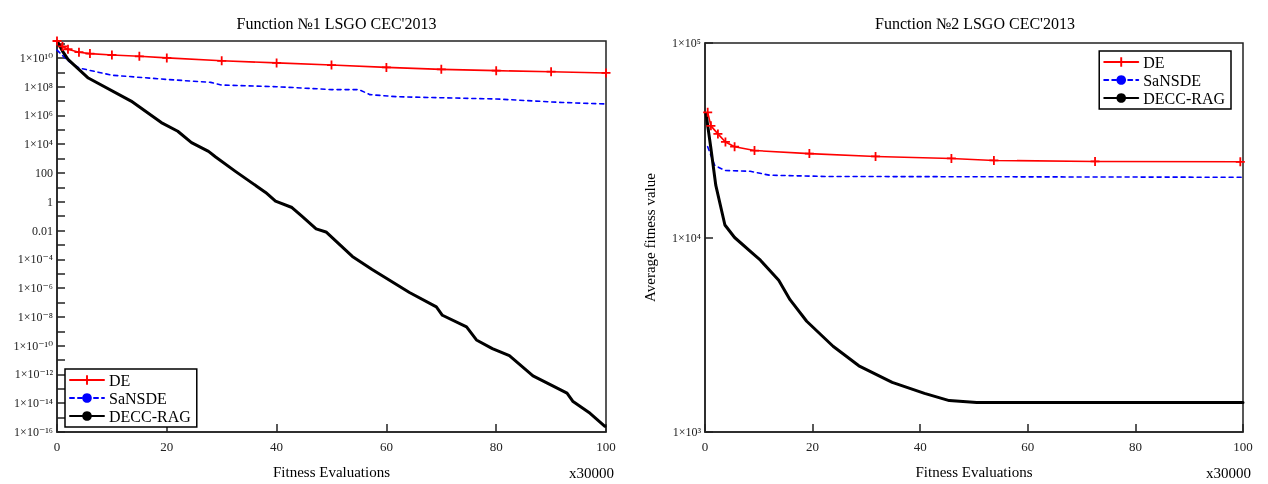  I want to click on y-tick-label: 1×10⁻¹⁴, so click(33, 403).